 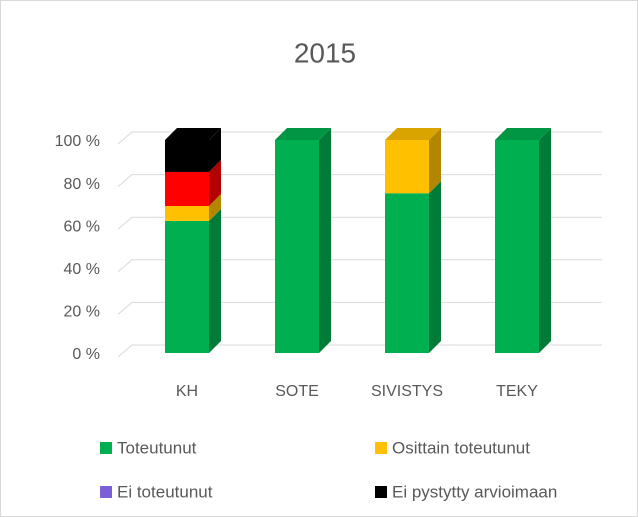 I want to click on y-tick-label: 20 %, so click(x=82, y=312).